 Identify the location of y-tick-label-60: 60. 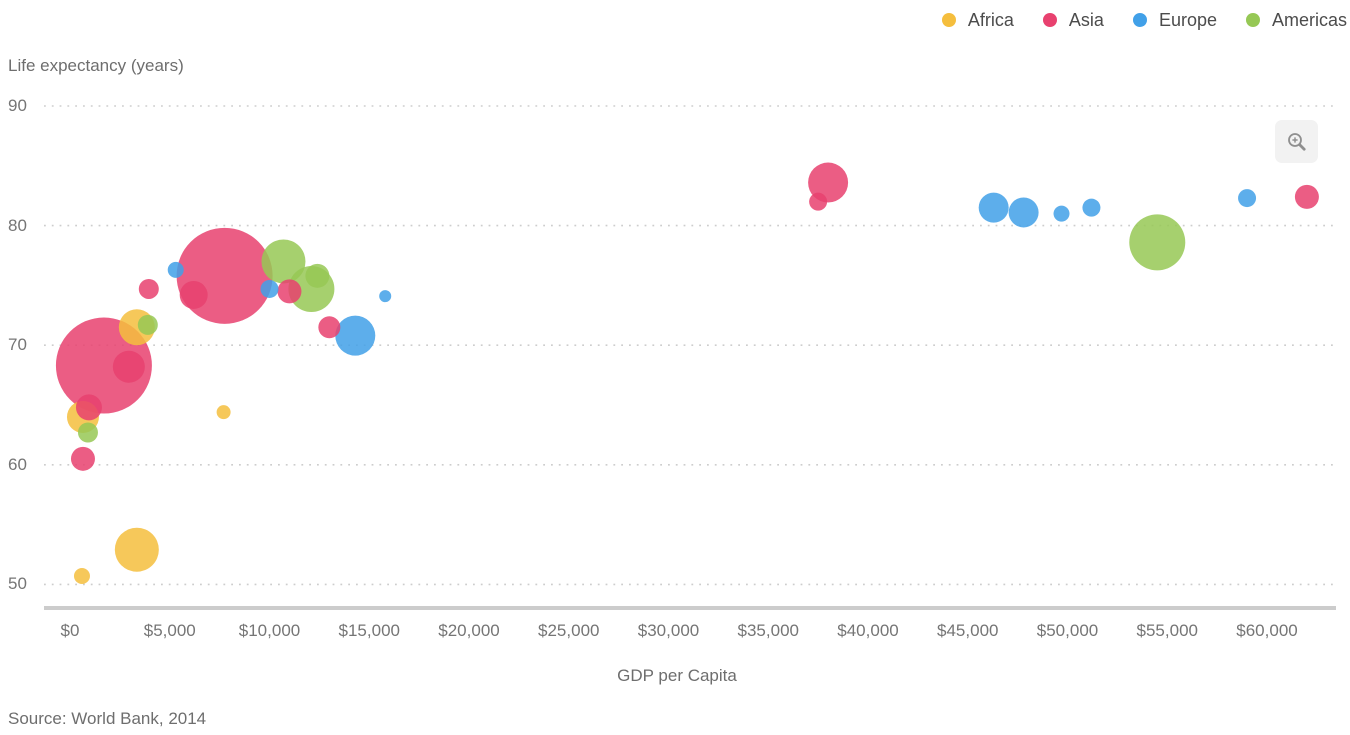
(17, 464).